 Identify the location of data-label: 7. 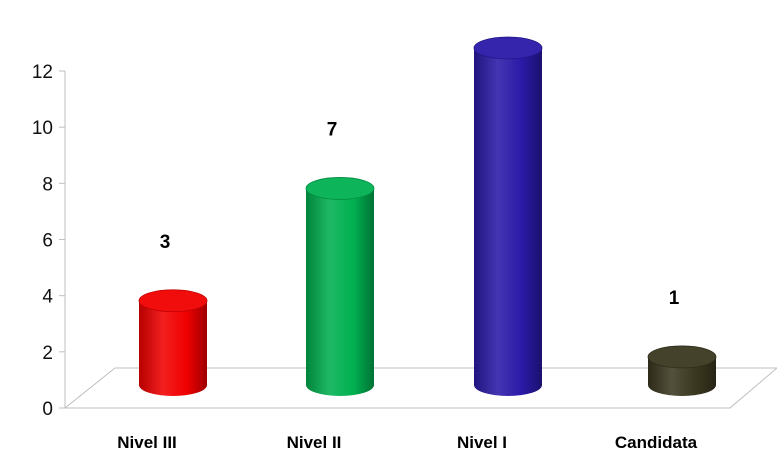
(332, 129).